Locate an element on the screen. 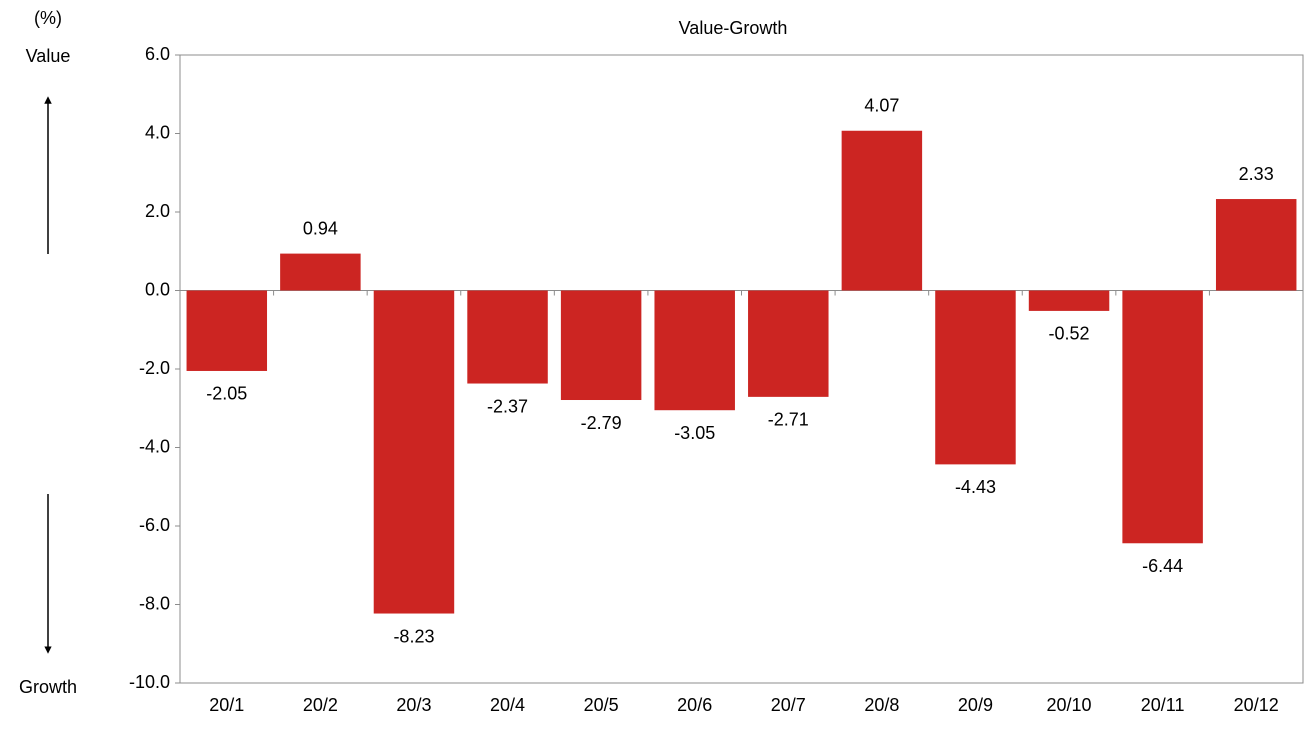  x-tick-label: 20/9 is located at coordinates (975, 705).